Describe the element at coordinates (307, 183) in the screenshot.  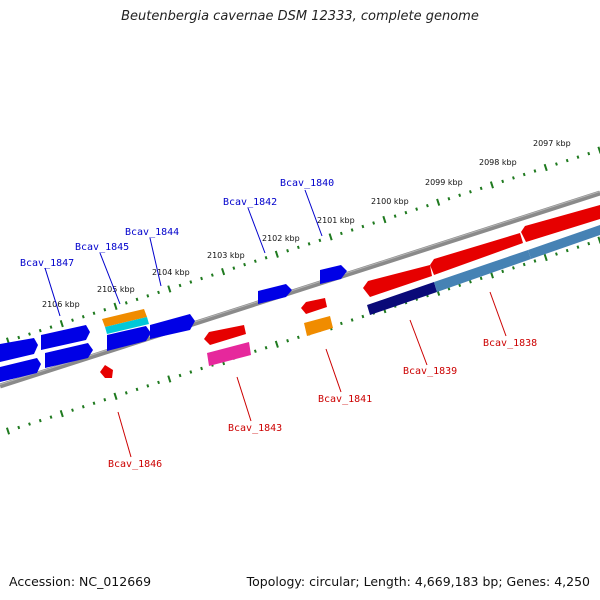
I see `gene-label-bcav-1840: Bcav_1840` at that location.